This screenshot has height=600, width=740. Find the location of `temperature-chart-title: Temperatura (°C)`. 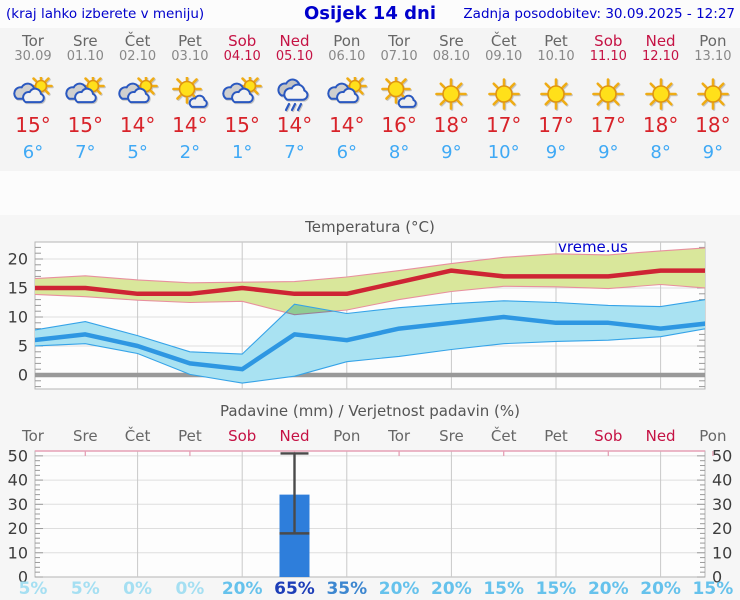

temperature-chart-title: Temperatura (°C) is located at coordinates (370, 227).